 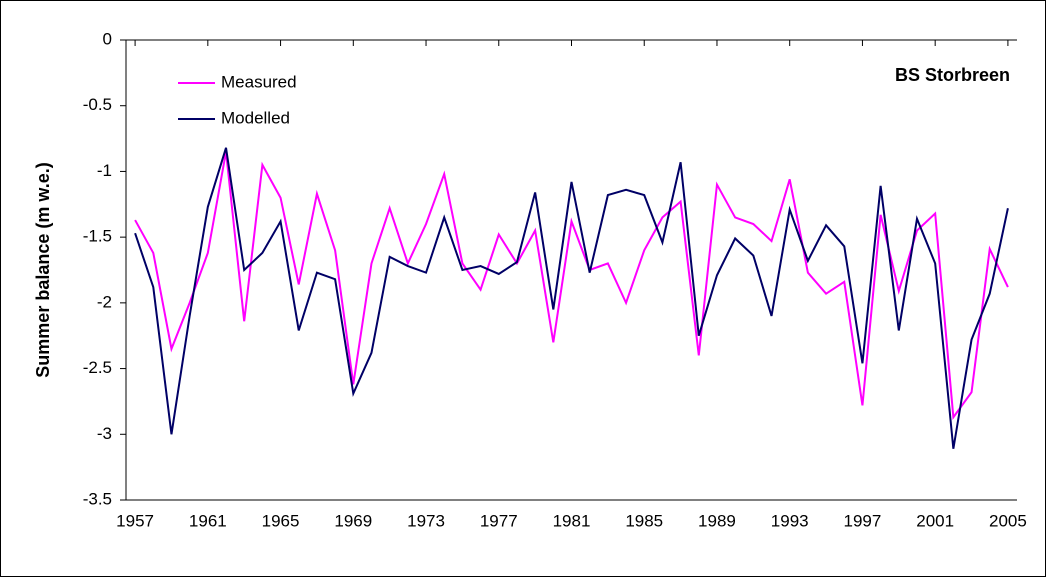 I want to click on x-tick-label: 1993, so click(x=790, y=520).